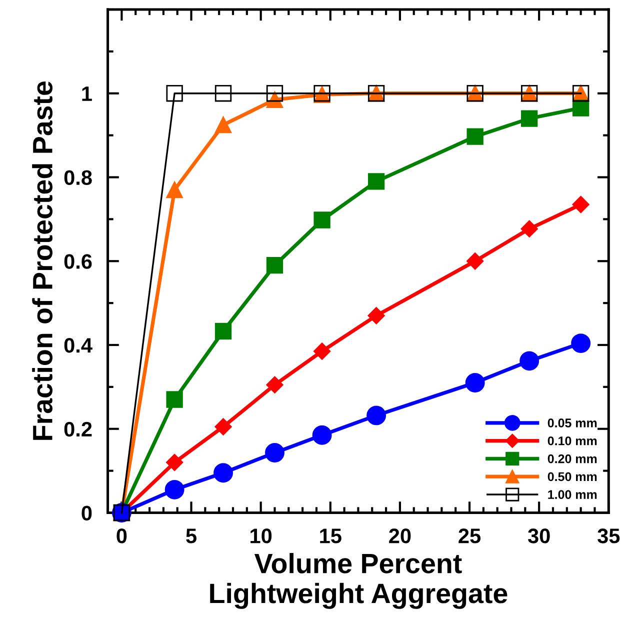  What do you see at coordinates (469, 536) in the screenshot?
I see `x-tick-label: 25` at bounding box center [469, 536].